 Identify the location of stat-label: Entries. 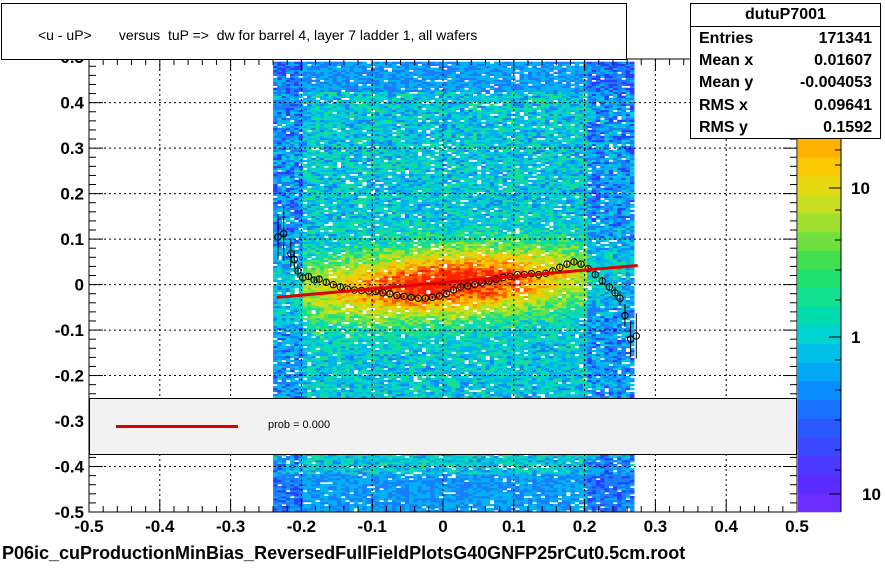
(726, 38).